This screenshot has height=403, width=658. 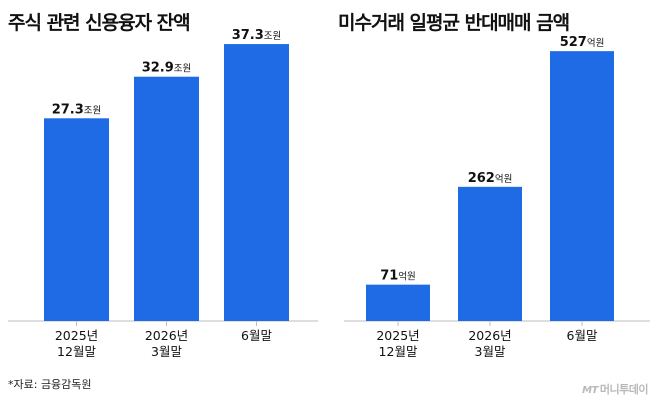 I want to click on data-label-value: 71, so click(x=389, y=276).